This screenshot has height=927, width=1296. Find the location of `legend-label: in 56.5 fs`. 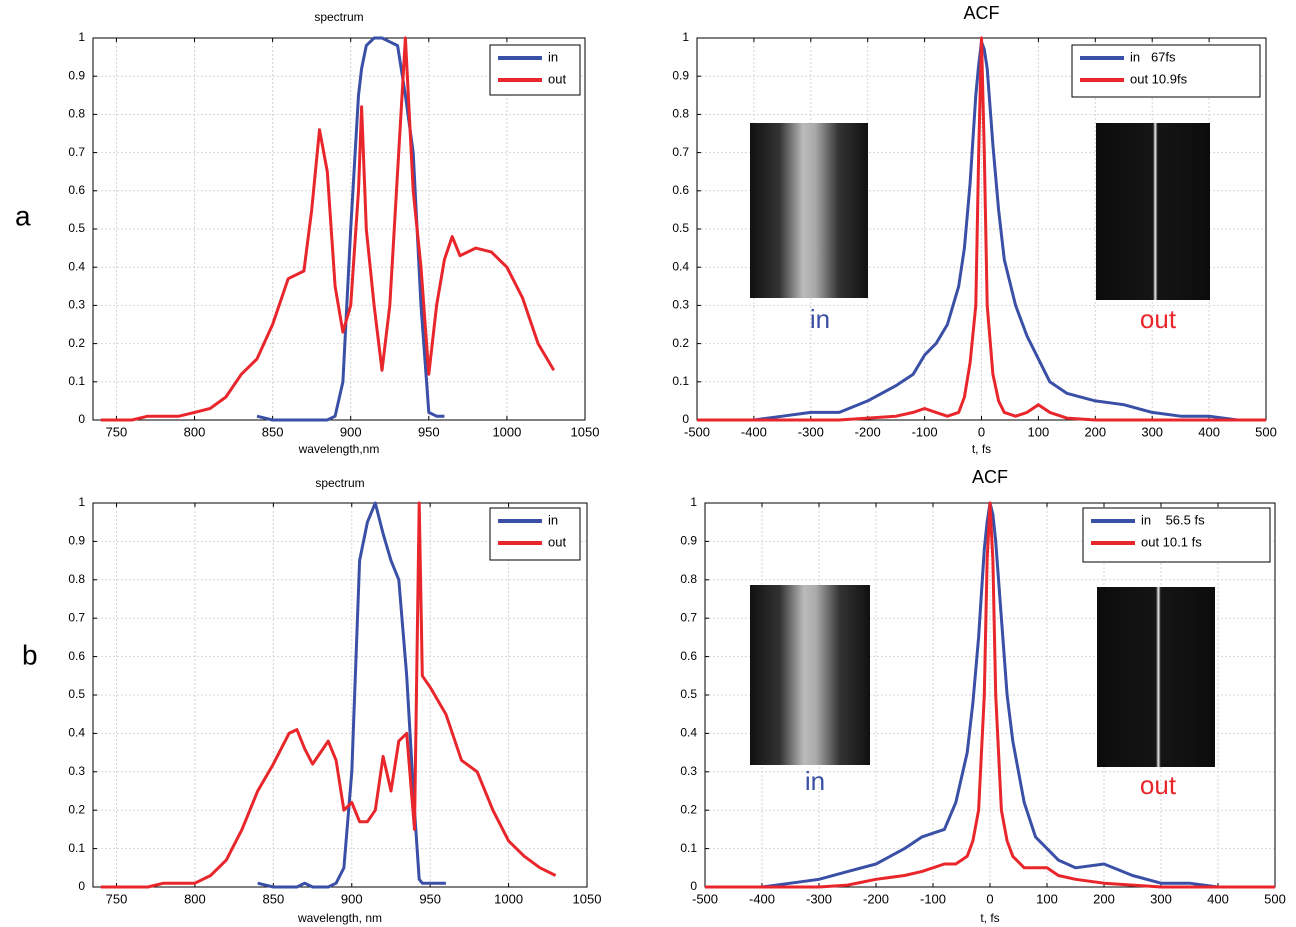

legend-label: in 56.5 fs is located at coordinates (1173, 519).